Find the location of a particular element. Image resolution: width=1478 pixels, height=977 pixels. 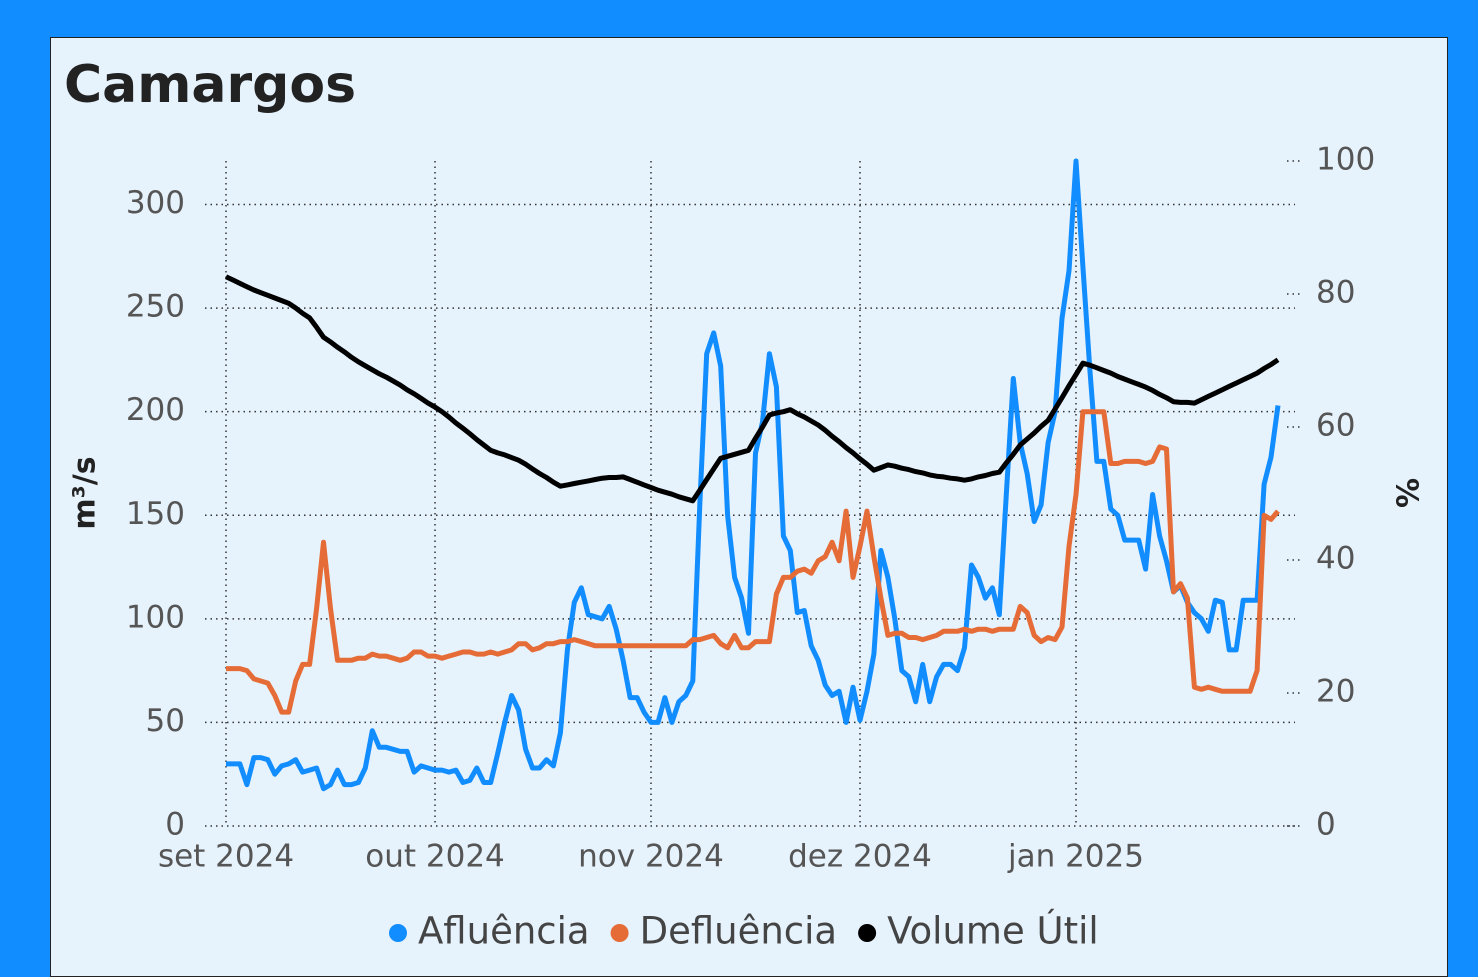

legend-label: Afluência is located at coordinates (504, 931).